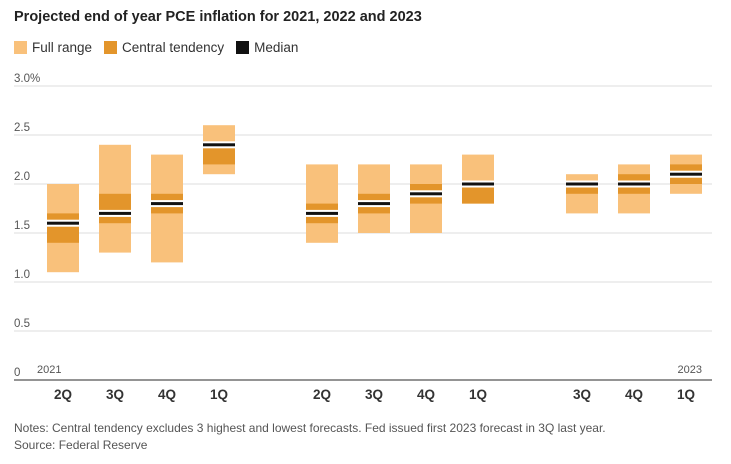 This screenshot has width=731, height=464. I want to click on legend-label-full-range: Full range, so click(62, 47).